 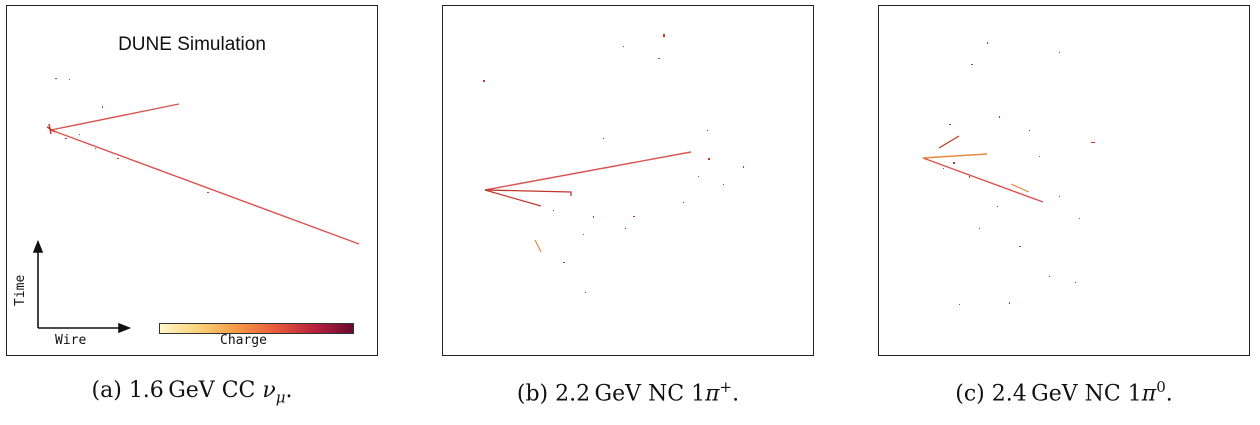 I want to click on hits-c, so click(x=1019, y=173).